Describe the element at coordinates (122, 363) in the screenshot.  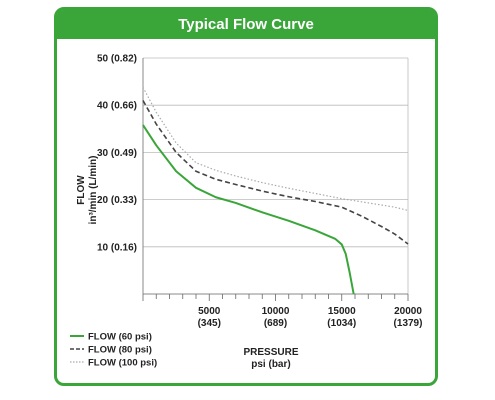
I see `legend-label-3: FLOW (100 psi)` at that location.